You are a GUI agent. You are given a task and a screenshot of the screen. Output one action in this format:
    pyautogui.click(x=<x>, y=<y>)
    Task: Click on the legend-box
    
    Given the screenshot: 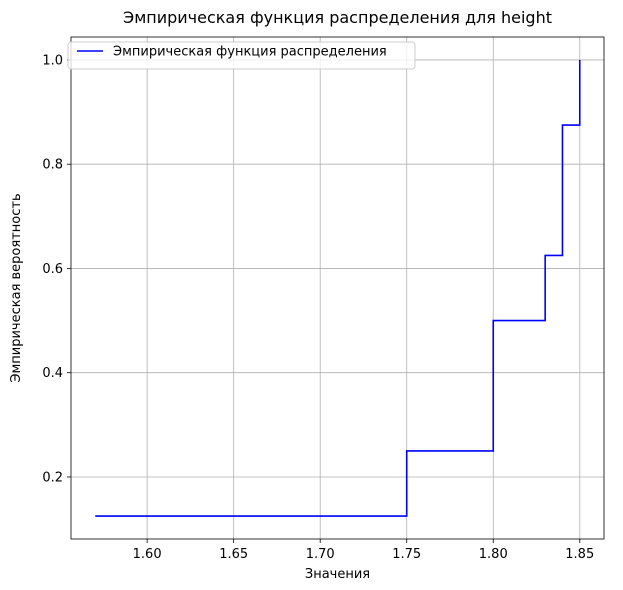 What is the action you would take?
    pyautogui.click(x=241, y=55)
    